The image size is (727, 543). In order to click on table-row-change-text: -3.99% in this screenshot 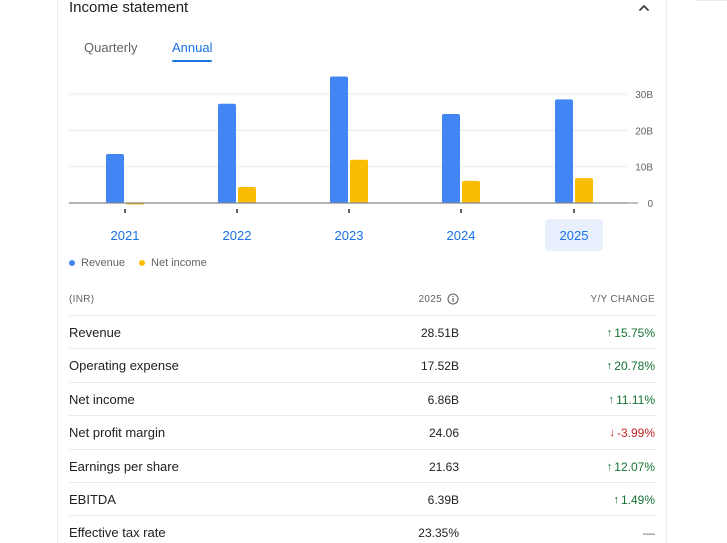, I will do `click(635, 433)`.